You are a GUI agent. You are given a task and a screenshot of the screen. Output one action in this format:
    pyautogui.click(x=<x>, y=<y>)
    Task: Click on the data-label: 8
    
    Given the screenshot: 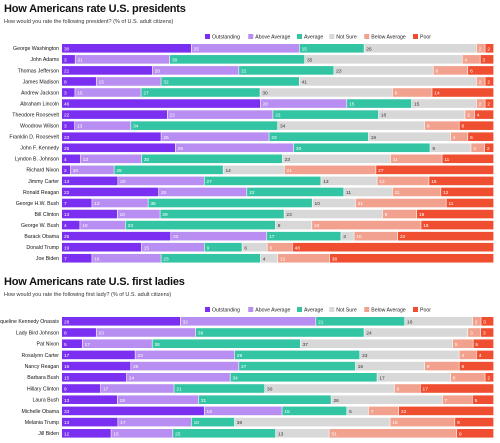 What is the action you would take?
    pyautogui.click(x=454, y=378)
    